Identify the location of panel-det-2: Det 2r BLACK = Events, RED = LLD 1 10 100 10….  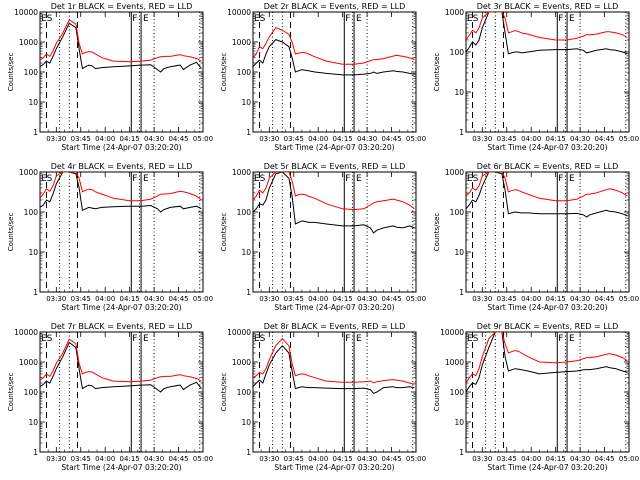
(323, 77).